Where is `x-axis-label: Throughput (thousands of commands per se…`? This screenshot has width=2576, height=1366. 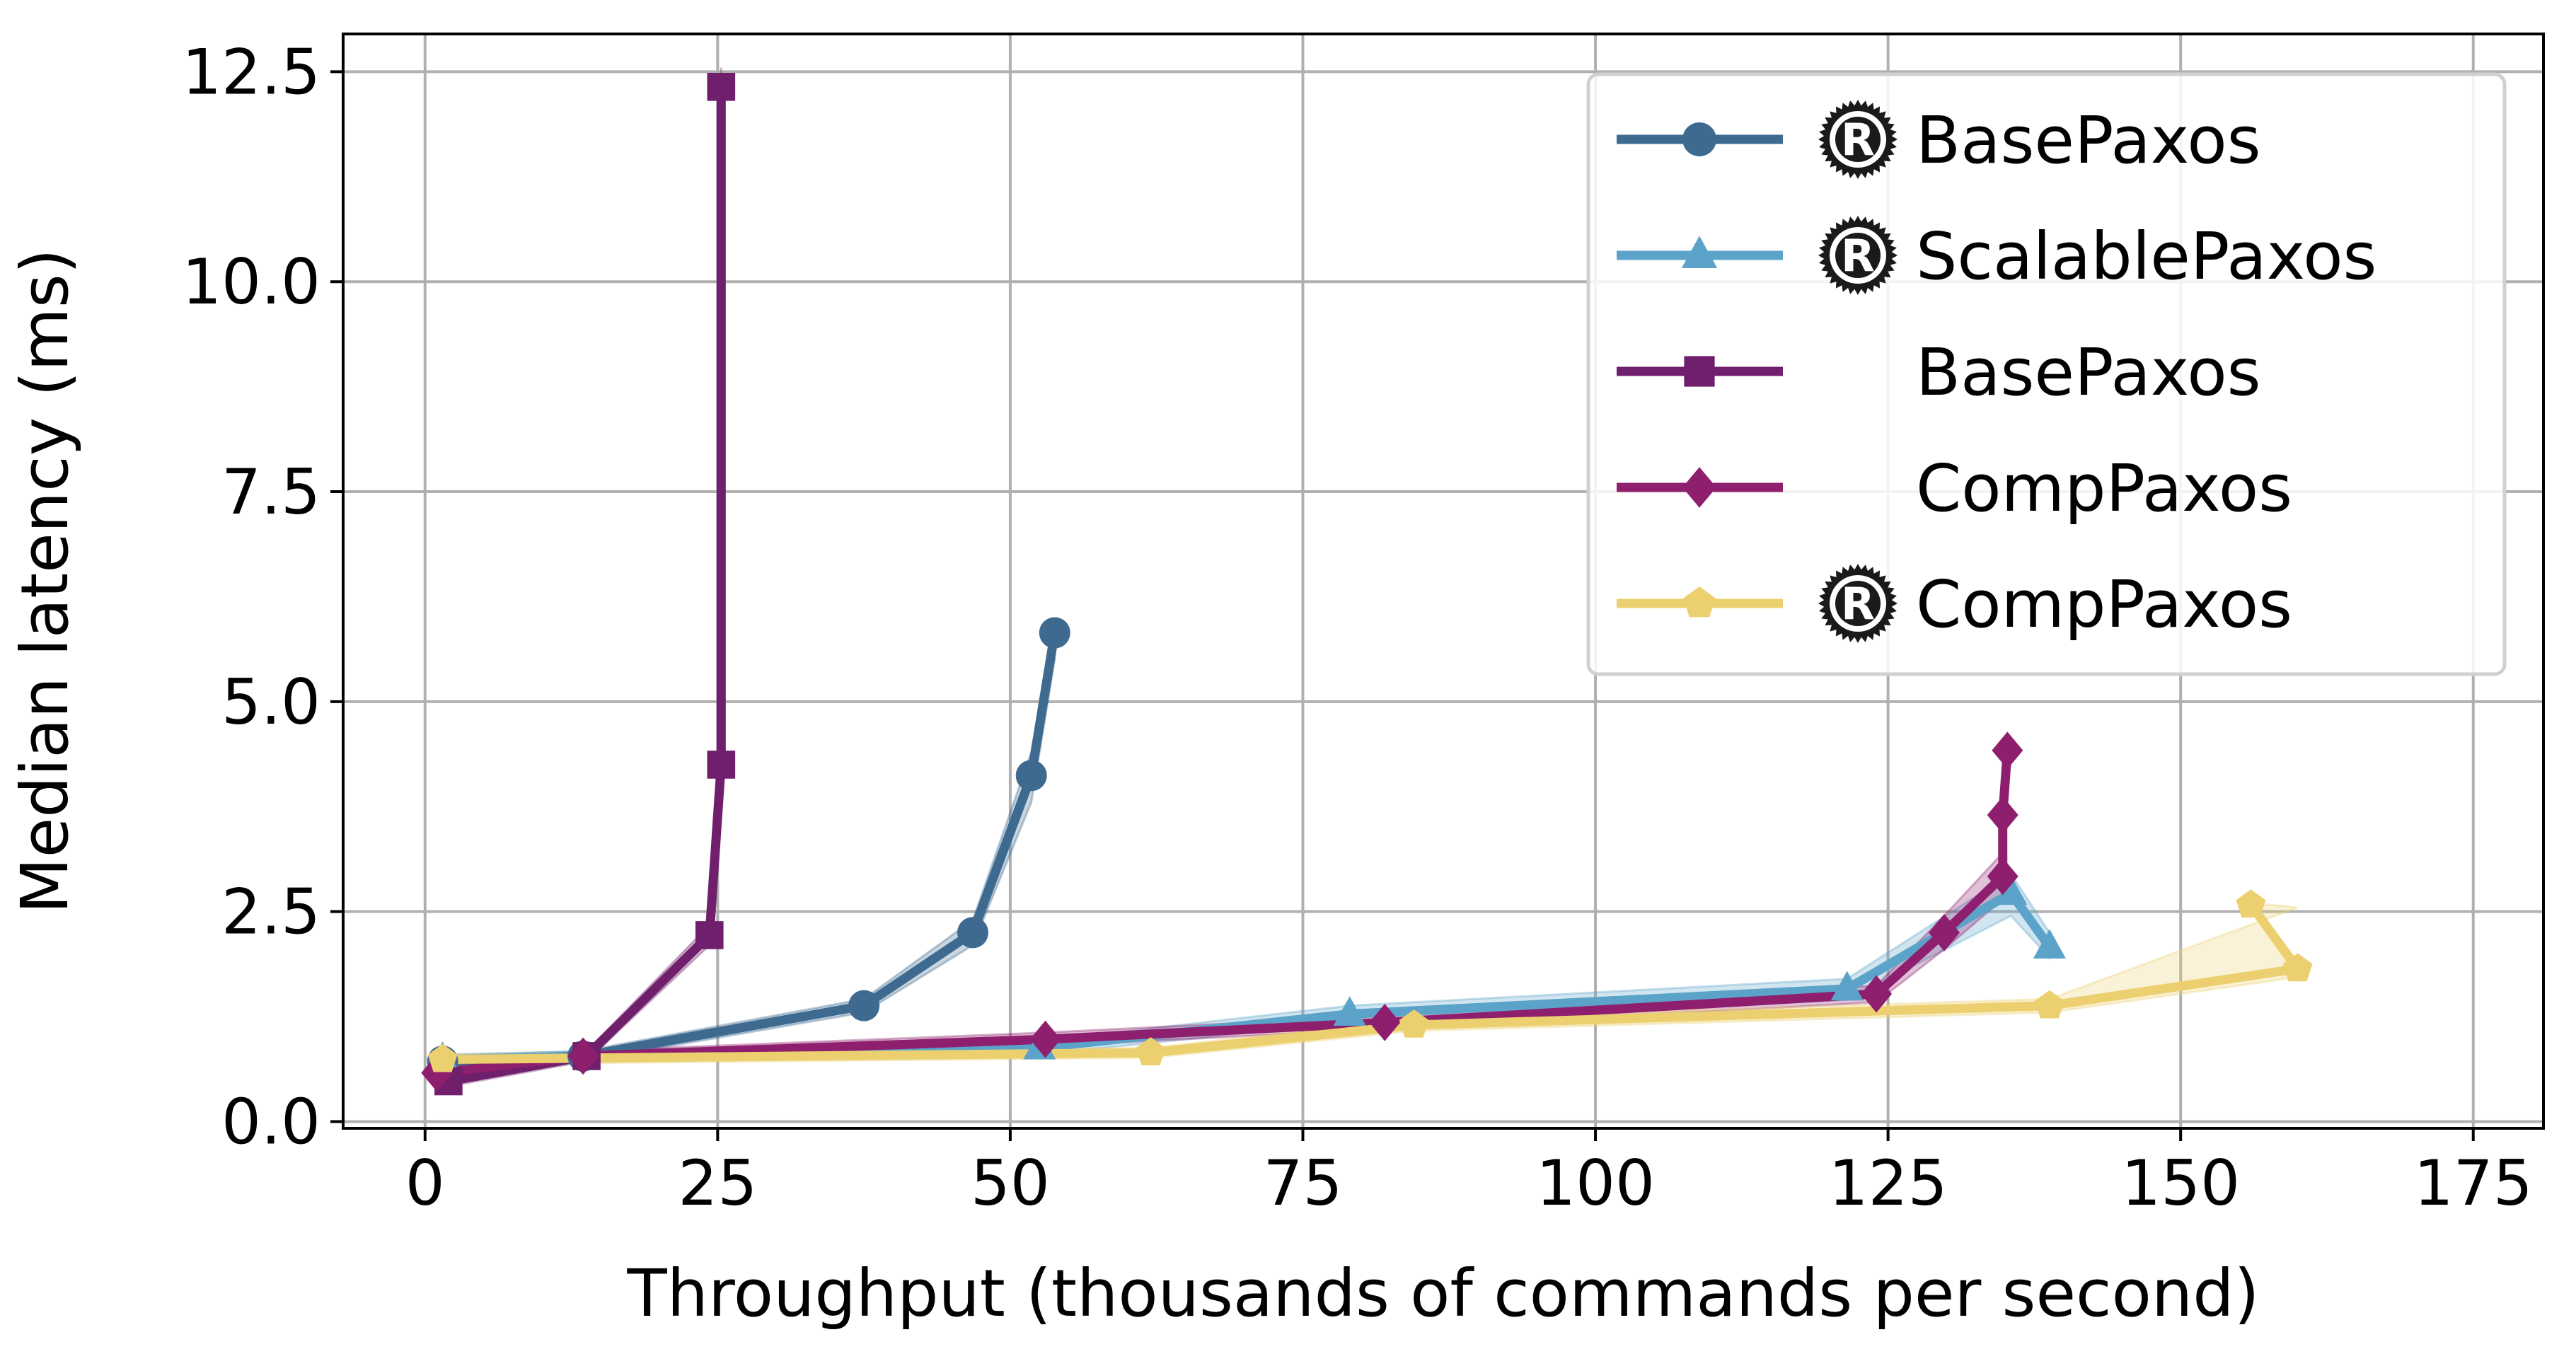
x-axis-label: Throughput (thousands of commands per se… is located at coordinates (1442, 1294).